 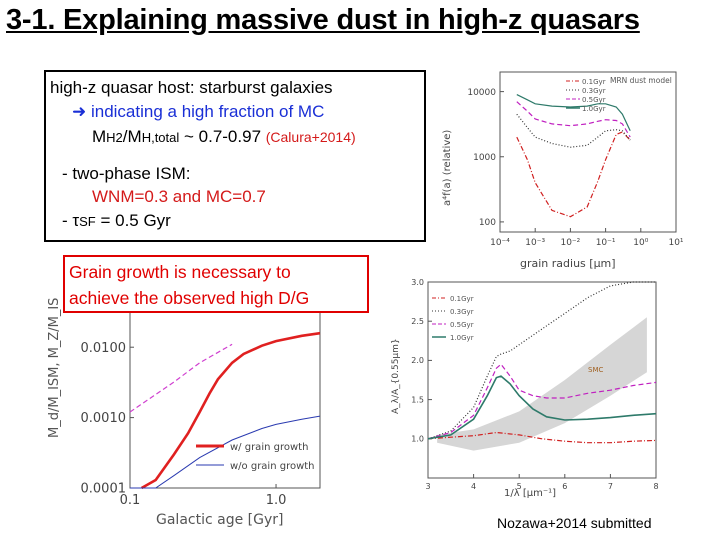 I want to click on mc-fraction-text: indicating a high fraction of MC, so click(x=205, y=111).